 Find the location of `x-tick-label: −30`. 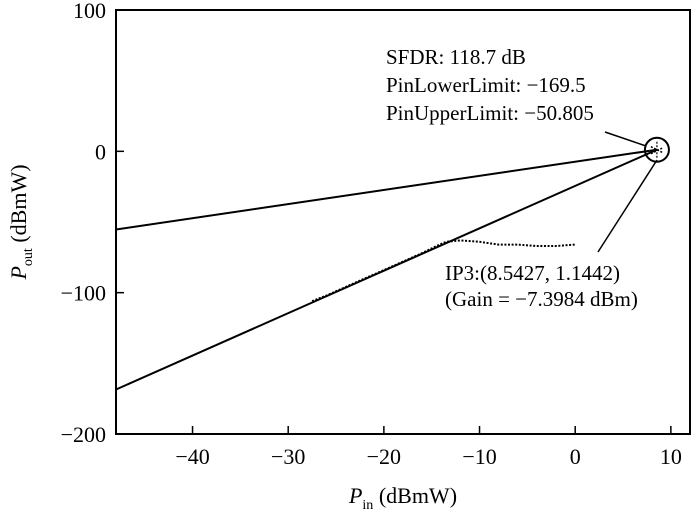

x-tick-label: −30 is located at coordinates (288, 456).